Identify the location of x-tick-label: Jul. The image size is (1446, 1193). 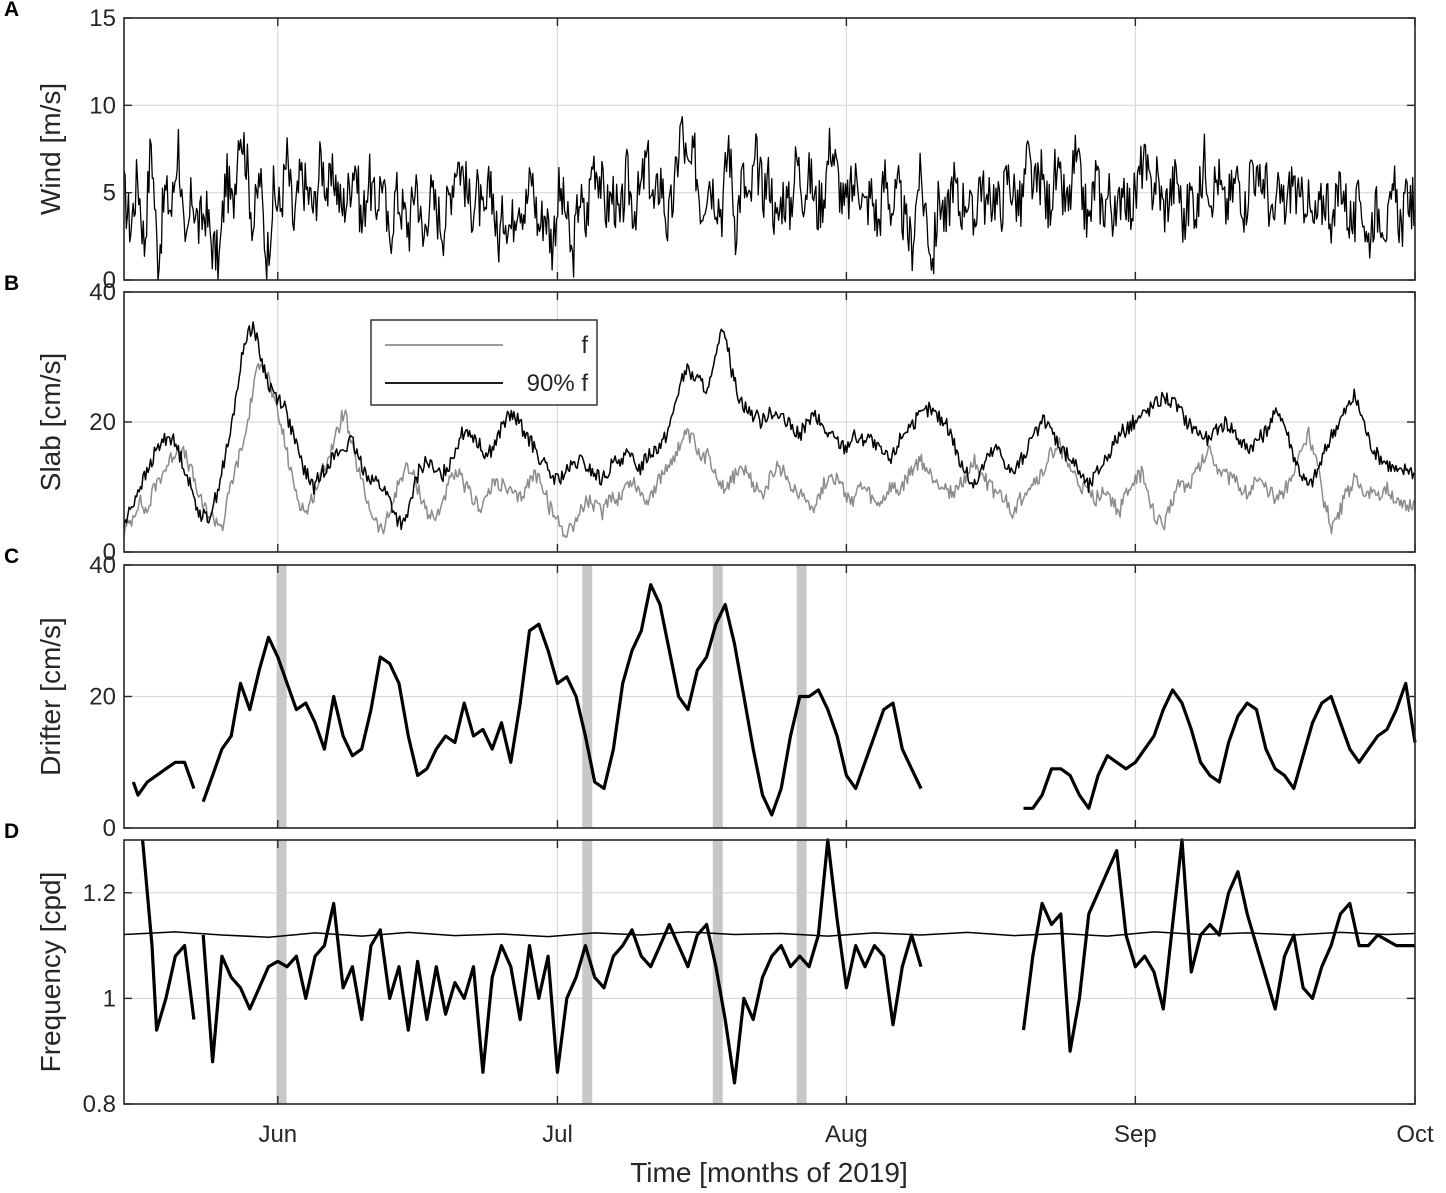
(557, 1134).